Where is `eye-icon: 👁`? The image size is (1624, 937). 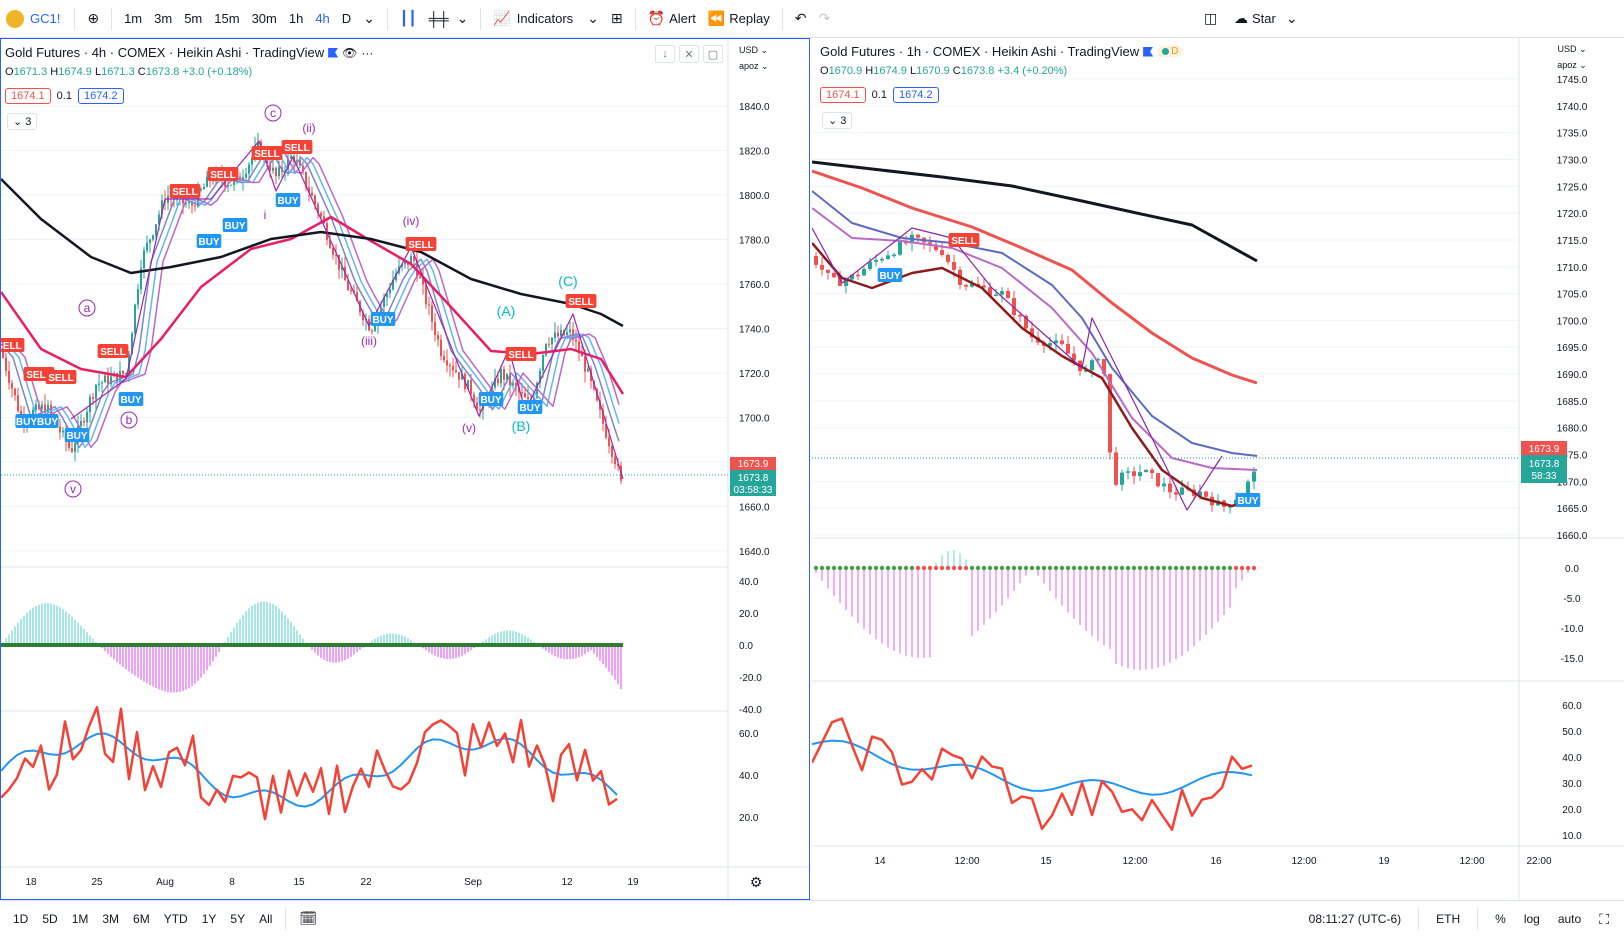
eye-icon: 👁 is located at coordinates (350, 52).